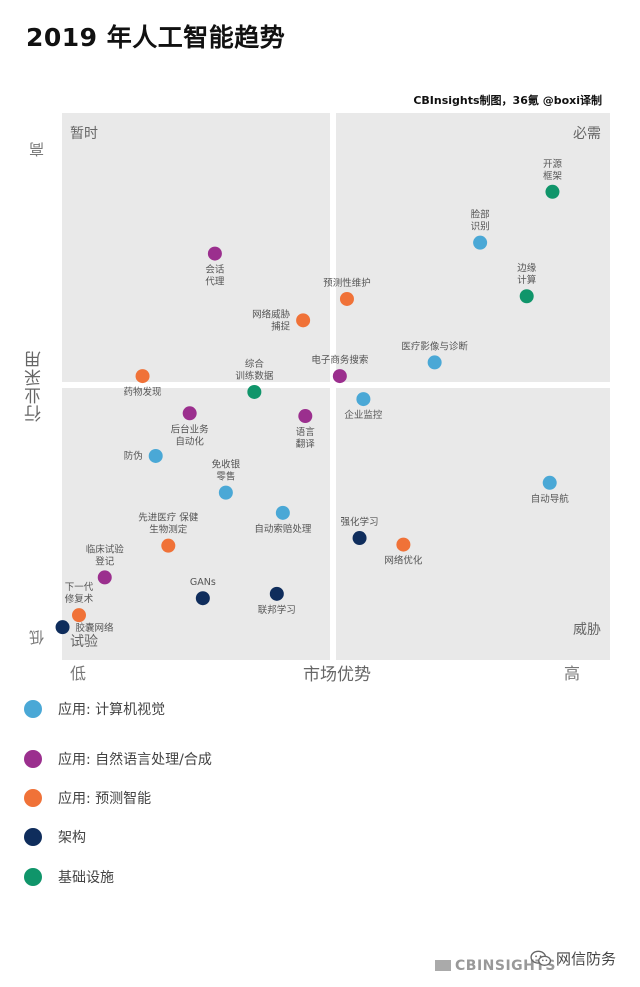  I want to click on point-label-line: 后台业务, so click(190, 429).